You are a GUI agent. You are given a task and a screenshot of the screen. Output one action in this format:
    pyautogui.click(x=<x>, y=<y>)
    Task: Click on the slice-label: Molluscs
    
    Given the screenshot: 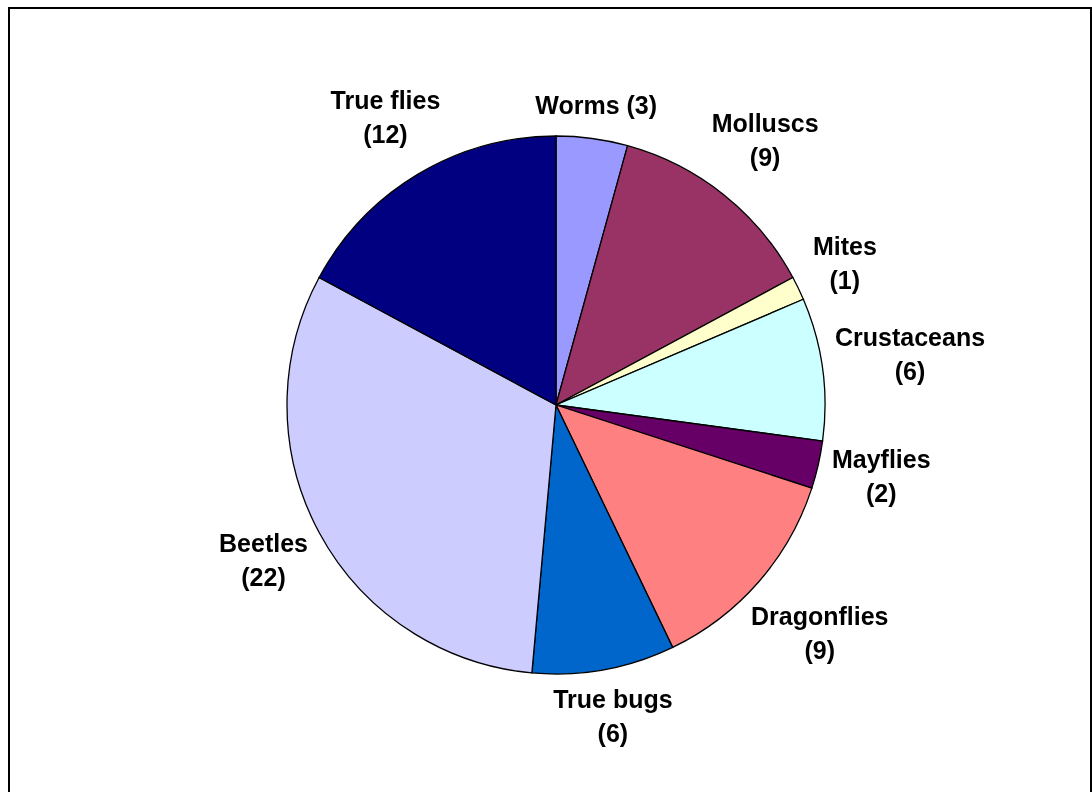 What is the action you would take?
    pyautogui.click(x=765, y=123)
    